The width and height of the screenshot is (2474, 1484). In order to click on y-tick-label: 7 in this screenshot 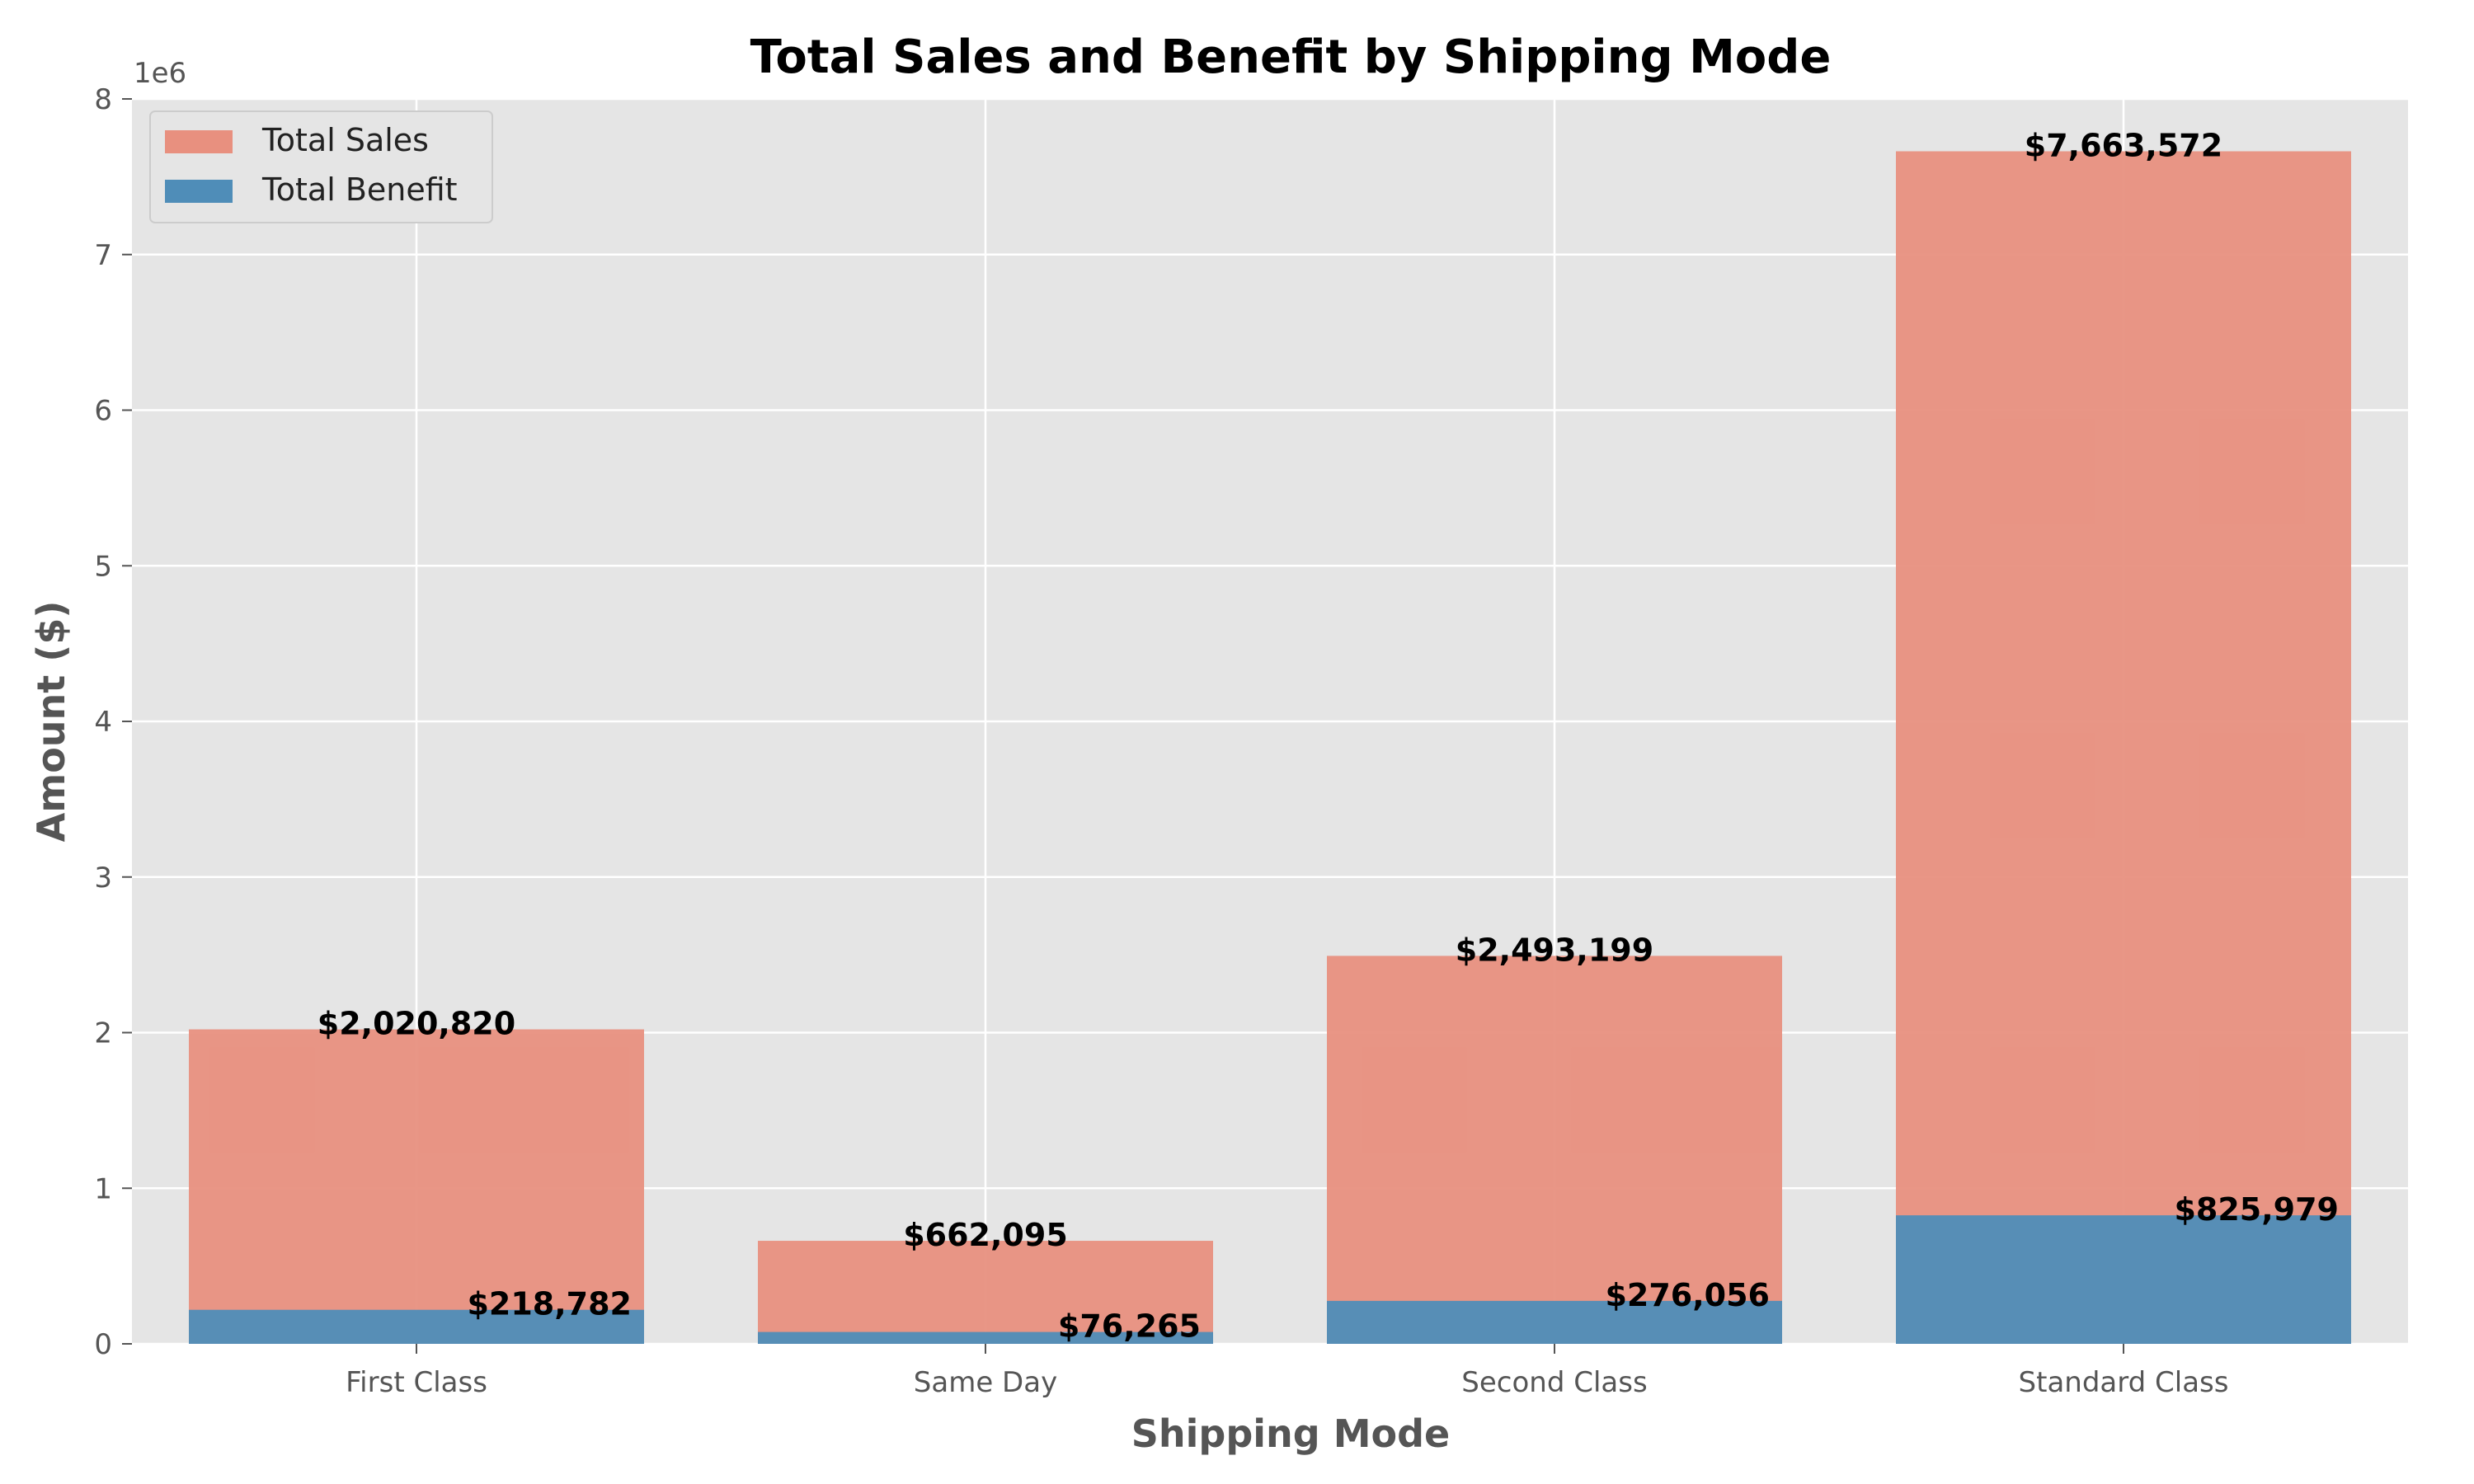, I will do `click(103, 255)`.